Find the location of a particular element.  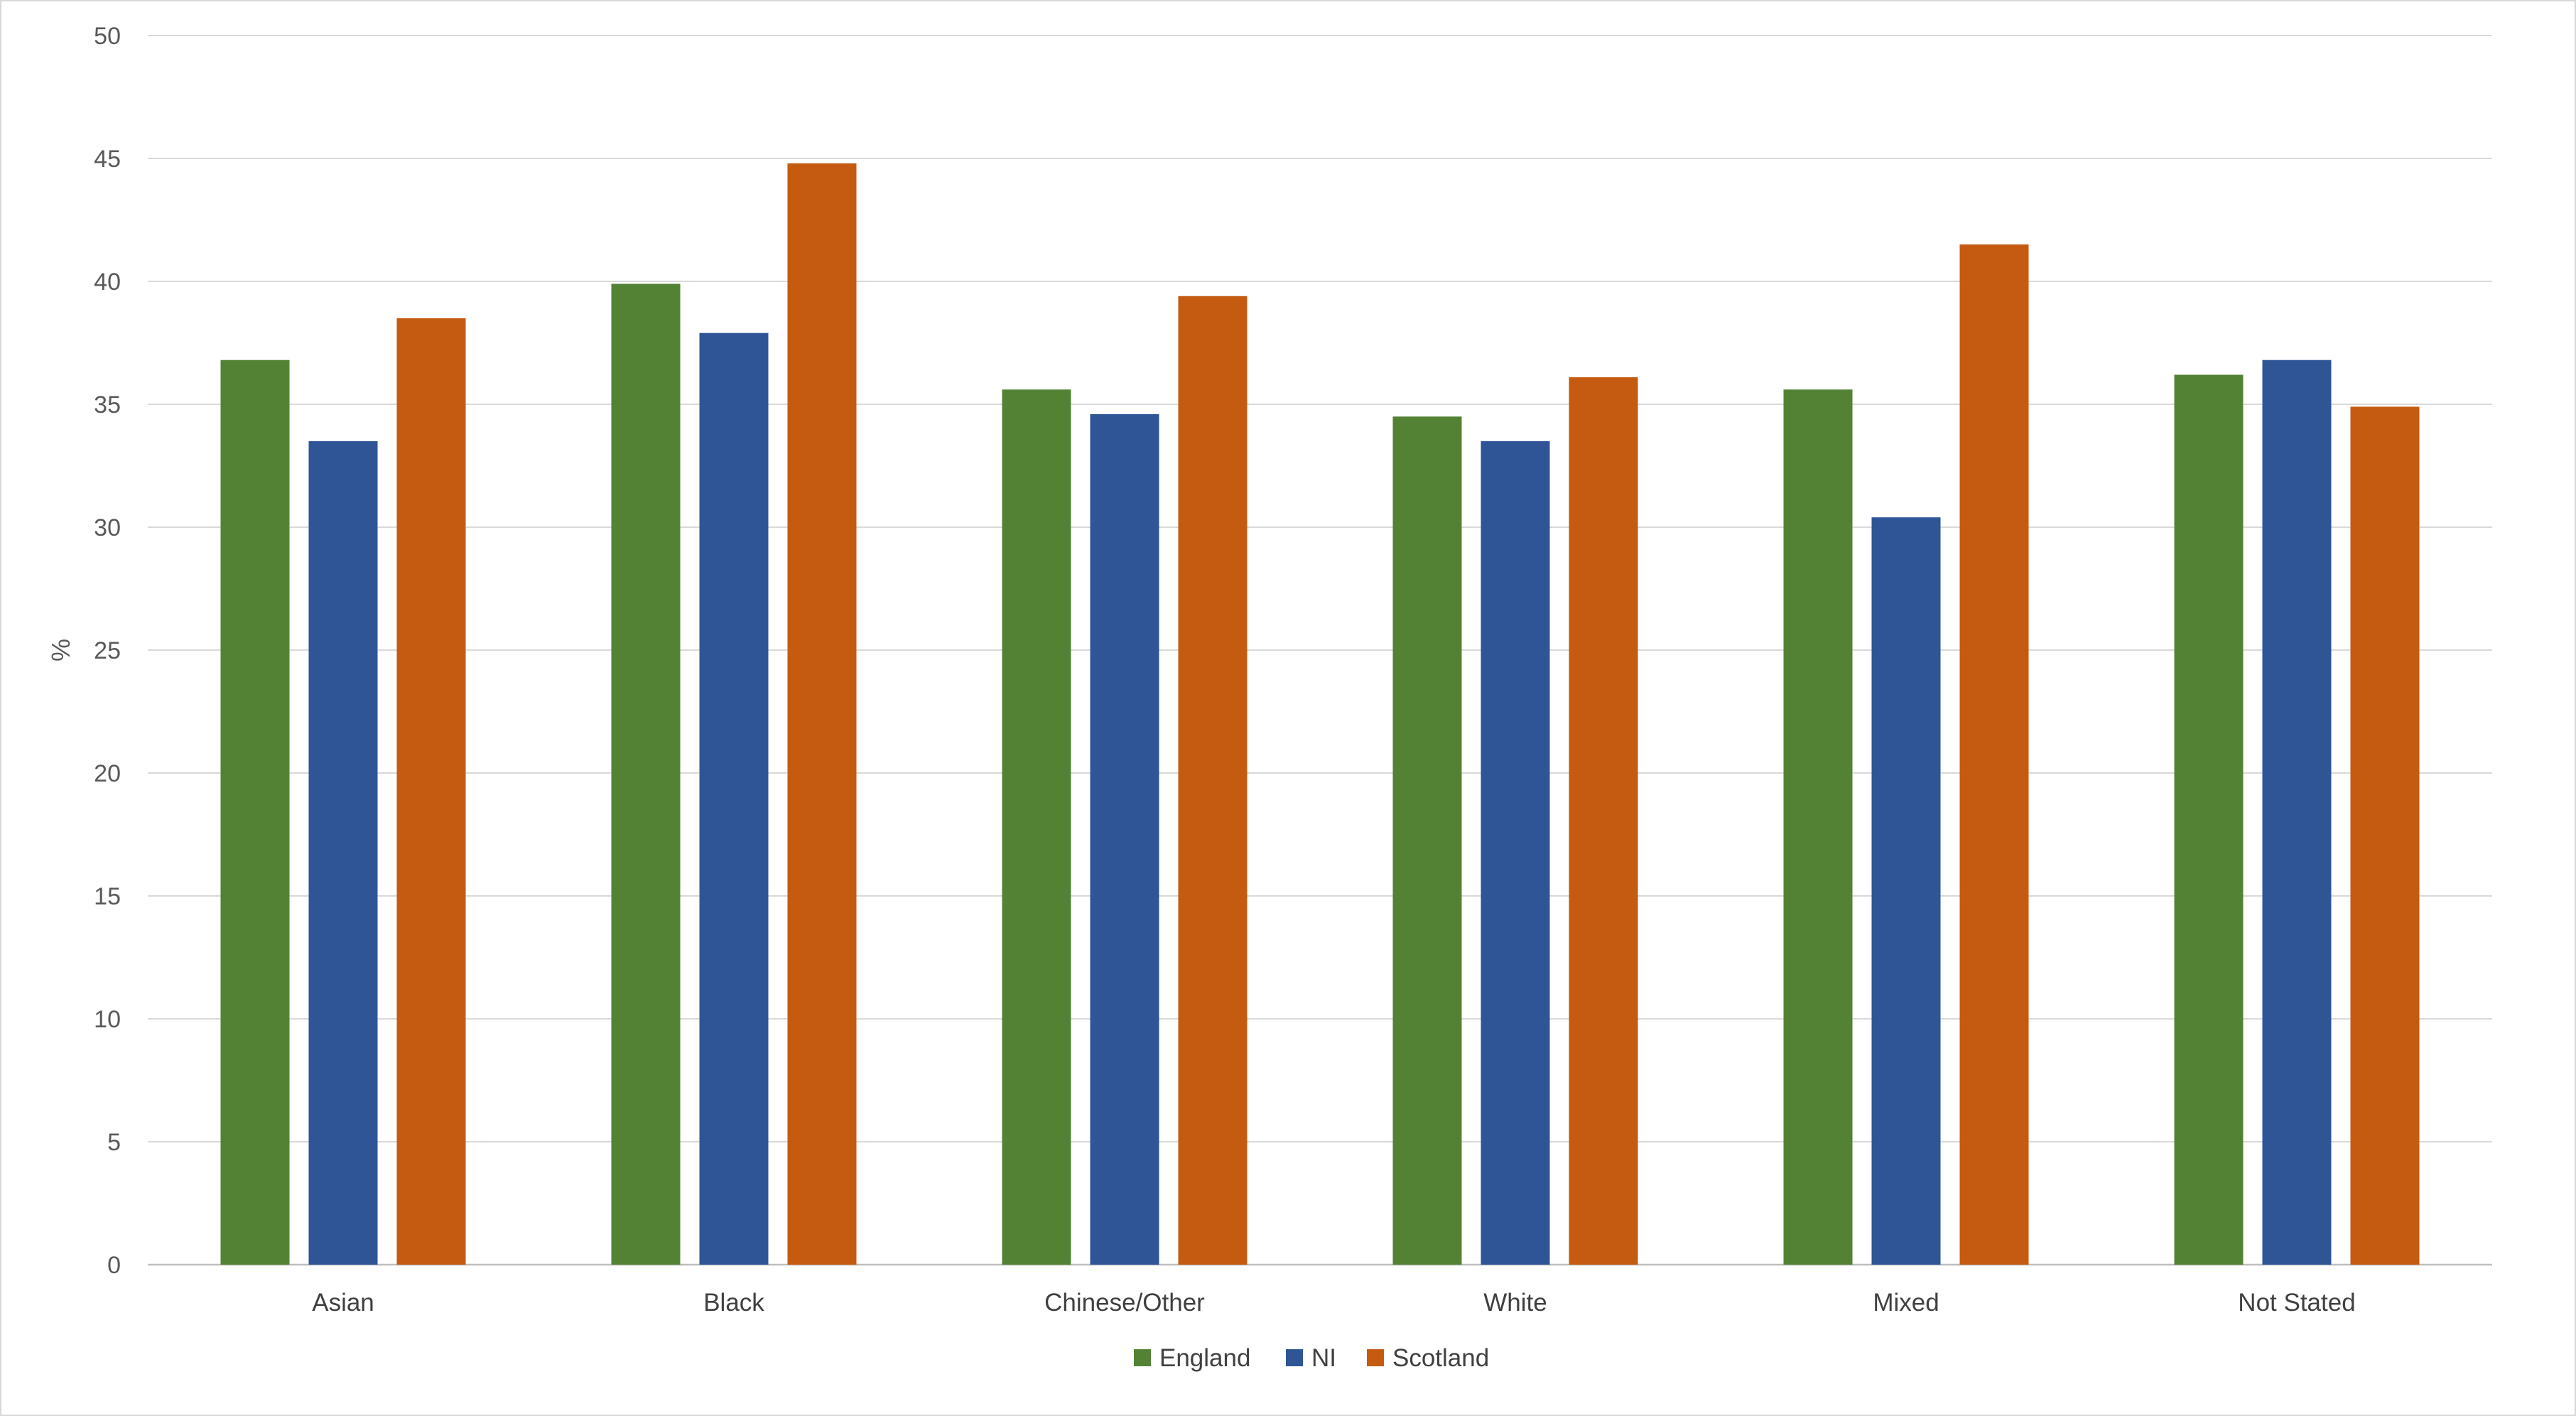

legend-label-scotland: Scotland is located at coordinates (1440, 1358).